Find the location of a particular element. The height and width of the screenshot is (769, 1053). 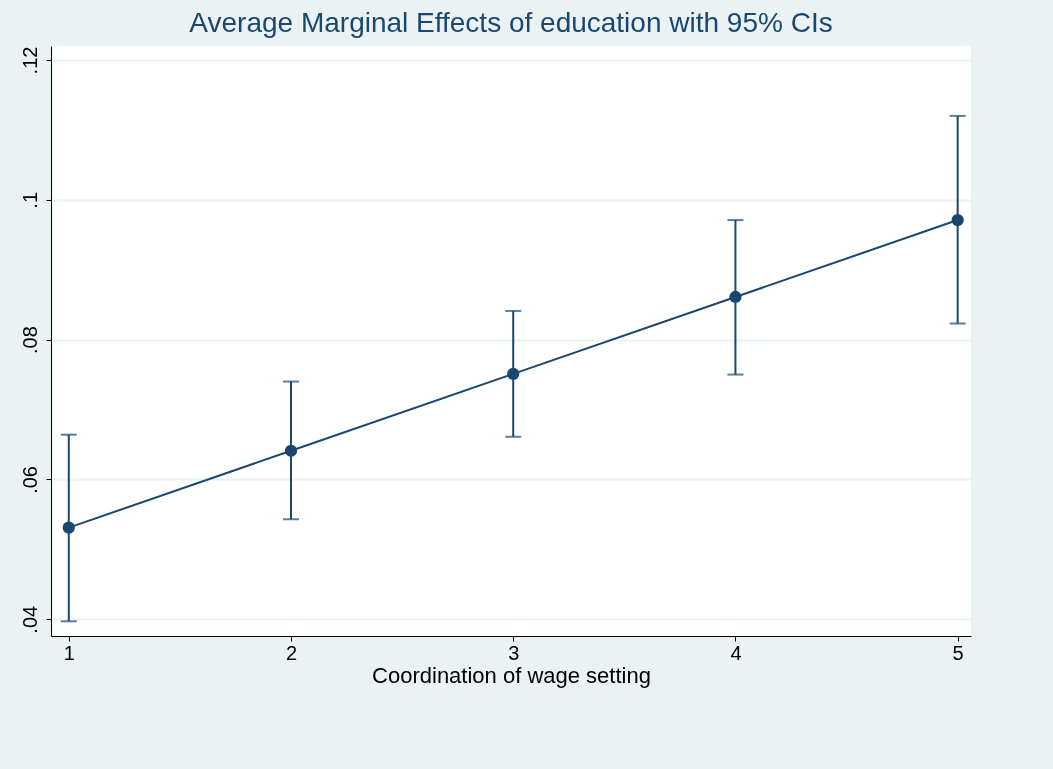

x-tick-label: 5 is located at coordinates (958, 652).